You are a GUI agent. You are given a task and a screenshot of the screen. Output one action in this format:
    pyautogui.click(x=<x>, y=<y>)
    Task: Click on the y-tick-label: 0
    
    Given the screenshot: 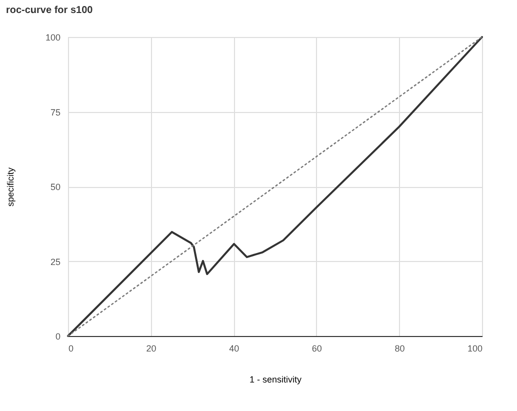 What is the action you would take?
    pyautogui.click(x=57, y=337)
    